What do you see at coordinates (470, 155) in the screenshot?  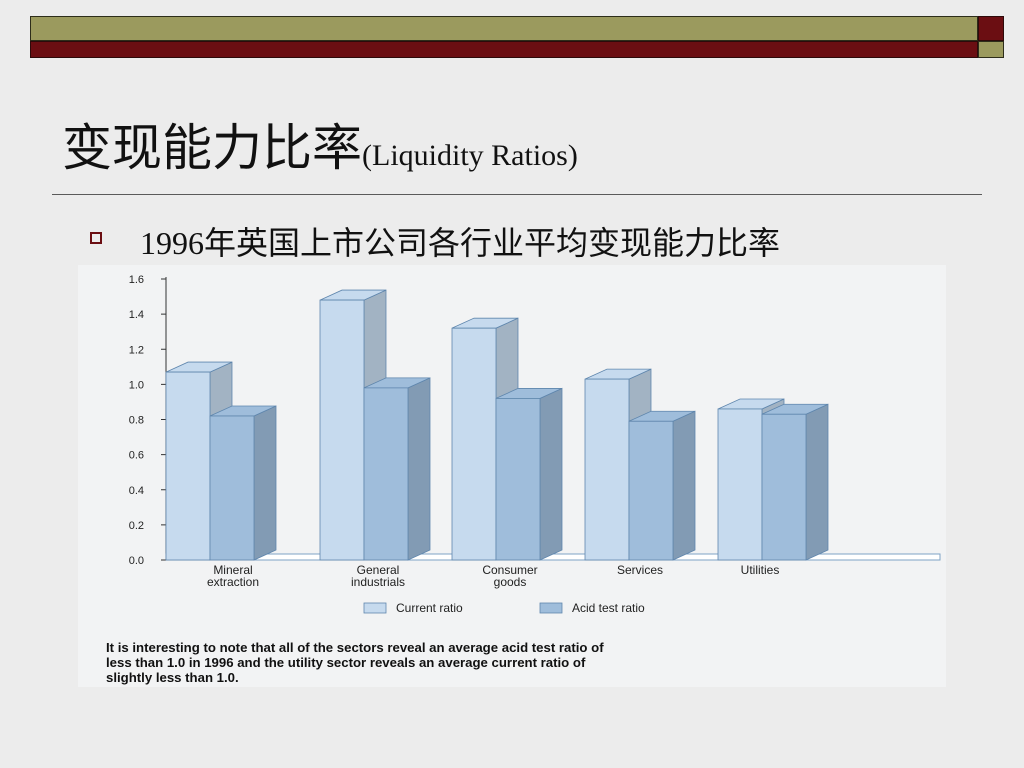 I see `slide-title-english: (Liquidity Ratios)` at bounding box center [470, 155].